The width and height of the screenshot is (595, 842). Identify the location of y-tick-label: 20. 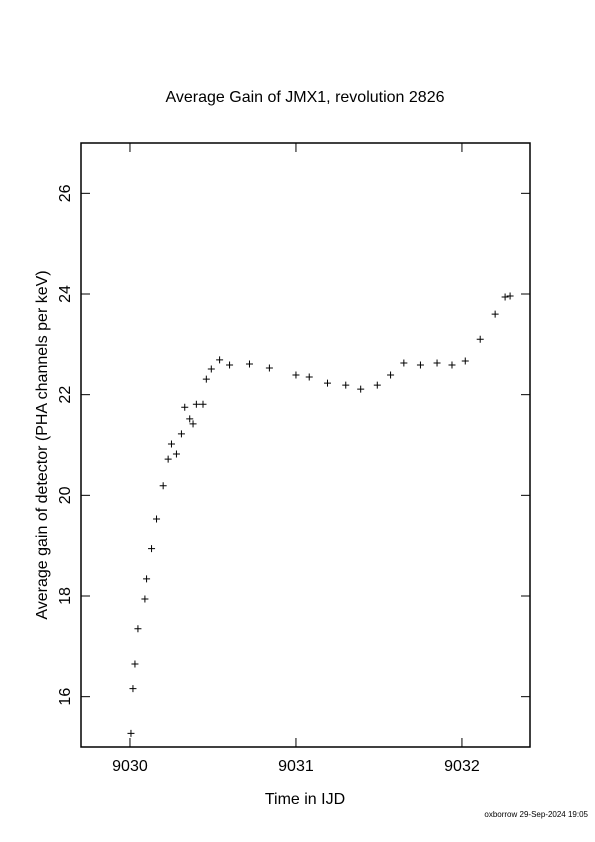
(65, 495).